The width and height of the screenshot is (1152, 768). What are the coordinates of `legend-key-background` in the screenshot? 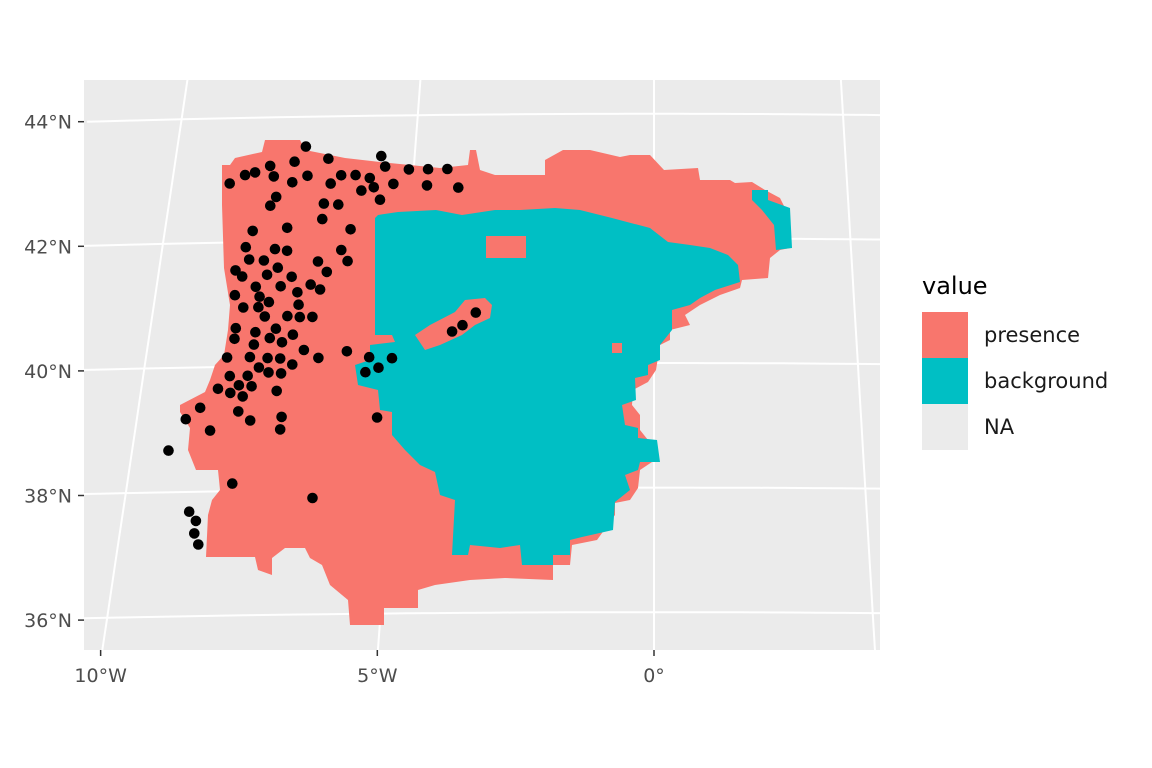 It's located at (945, 381).